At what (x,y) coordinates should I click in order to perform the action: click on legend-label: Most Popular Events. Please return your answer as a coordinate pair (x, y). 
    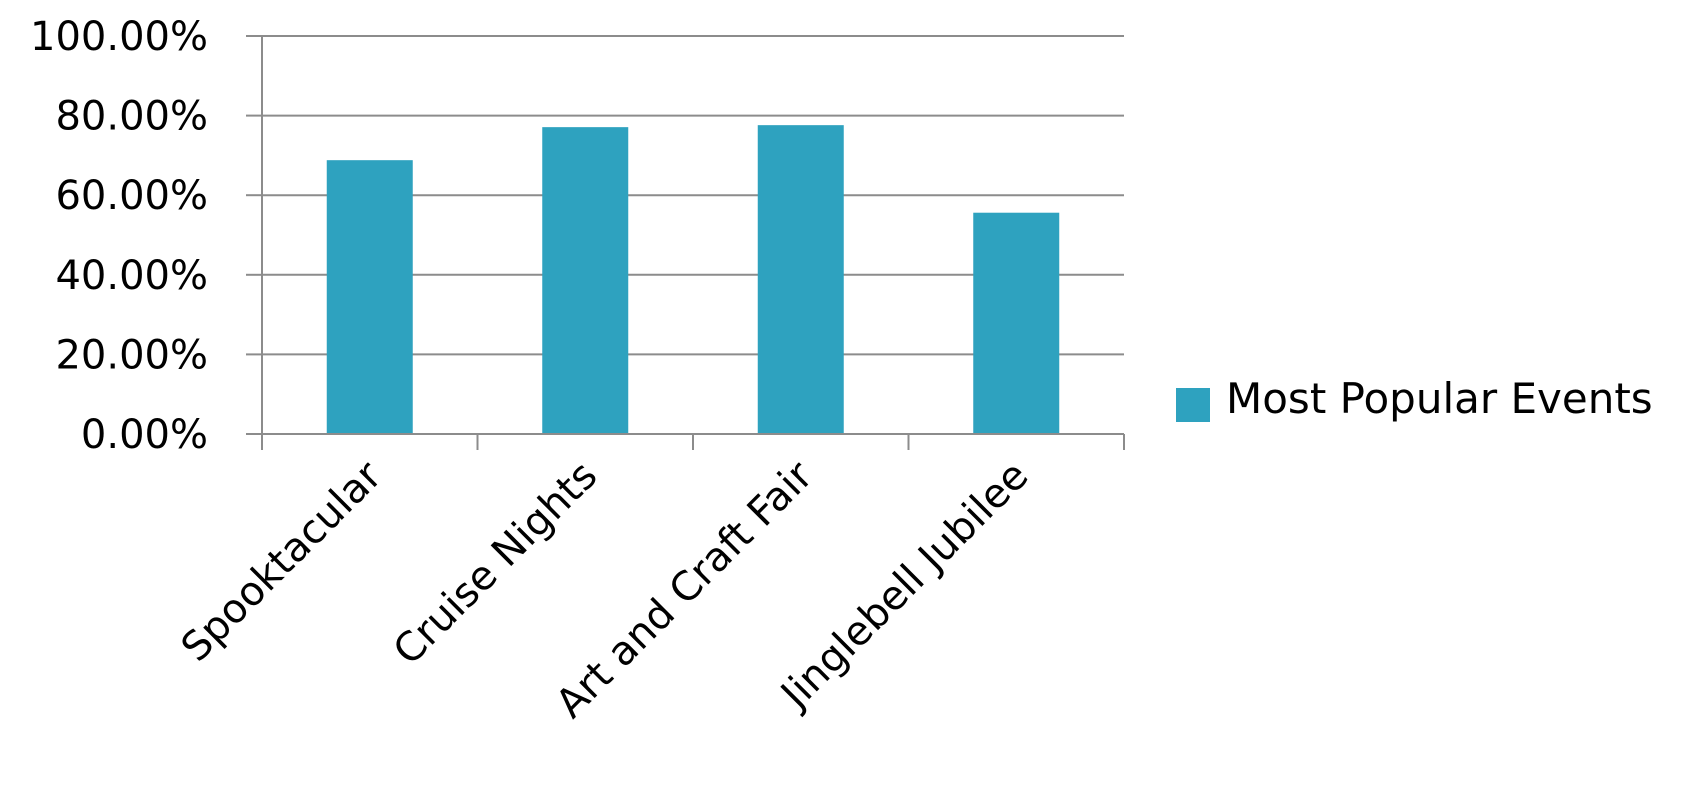
    Looking at the image, I should click on (1439, 398).